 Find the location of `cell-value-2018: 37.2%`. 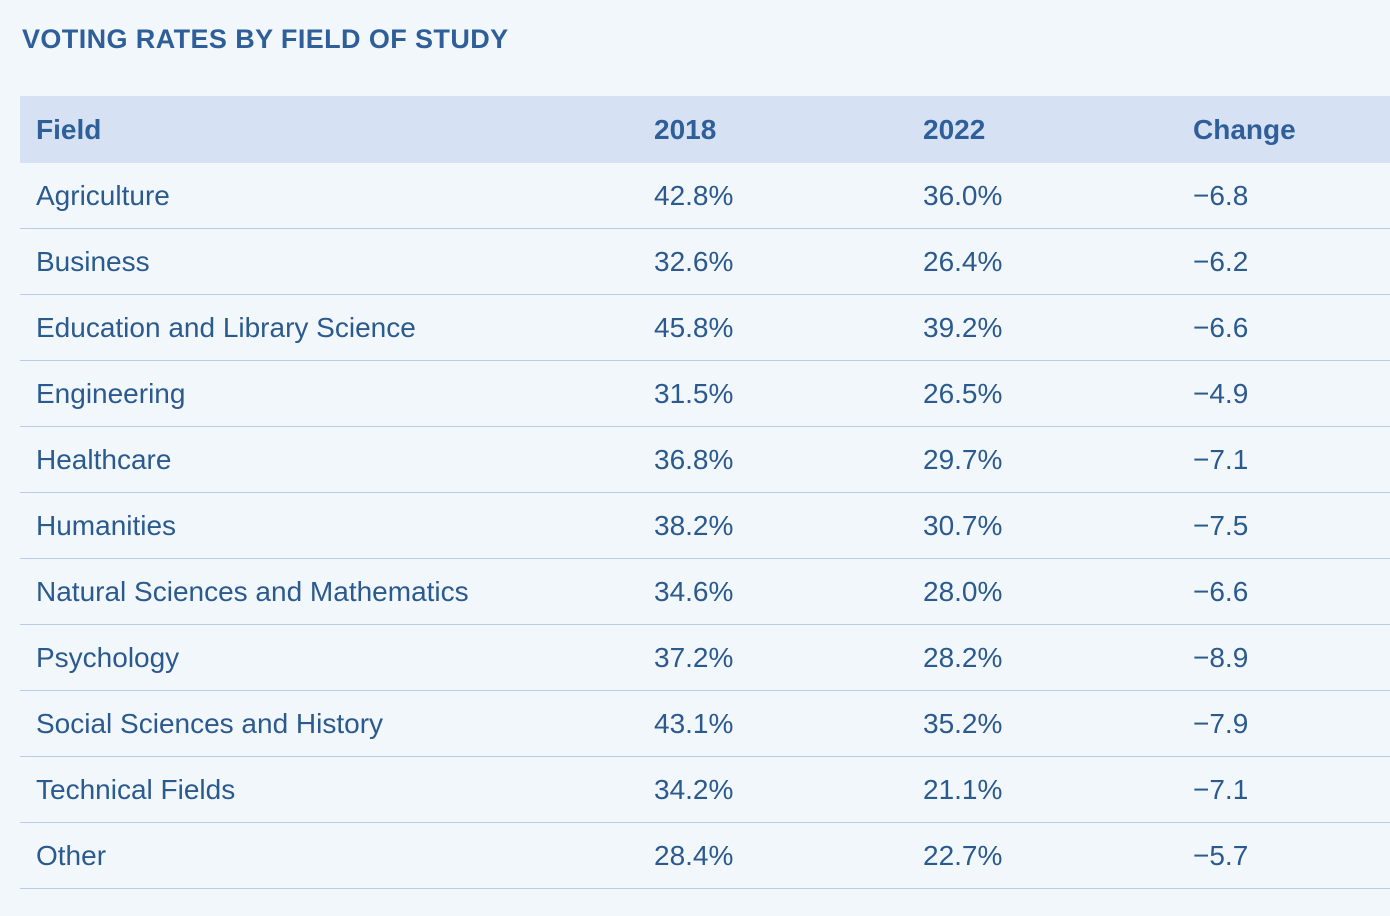

cell-value-2018: 37.2% is located at coordinates (694, 657).